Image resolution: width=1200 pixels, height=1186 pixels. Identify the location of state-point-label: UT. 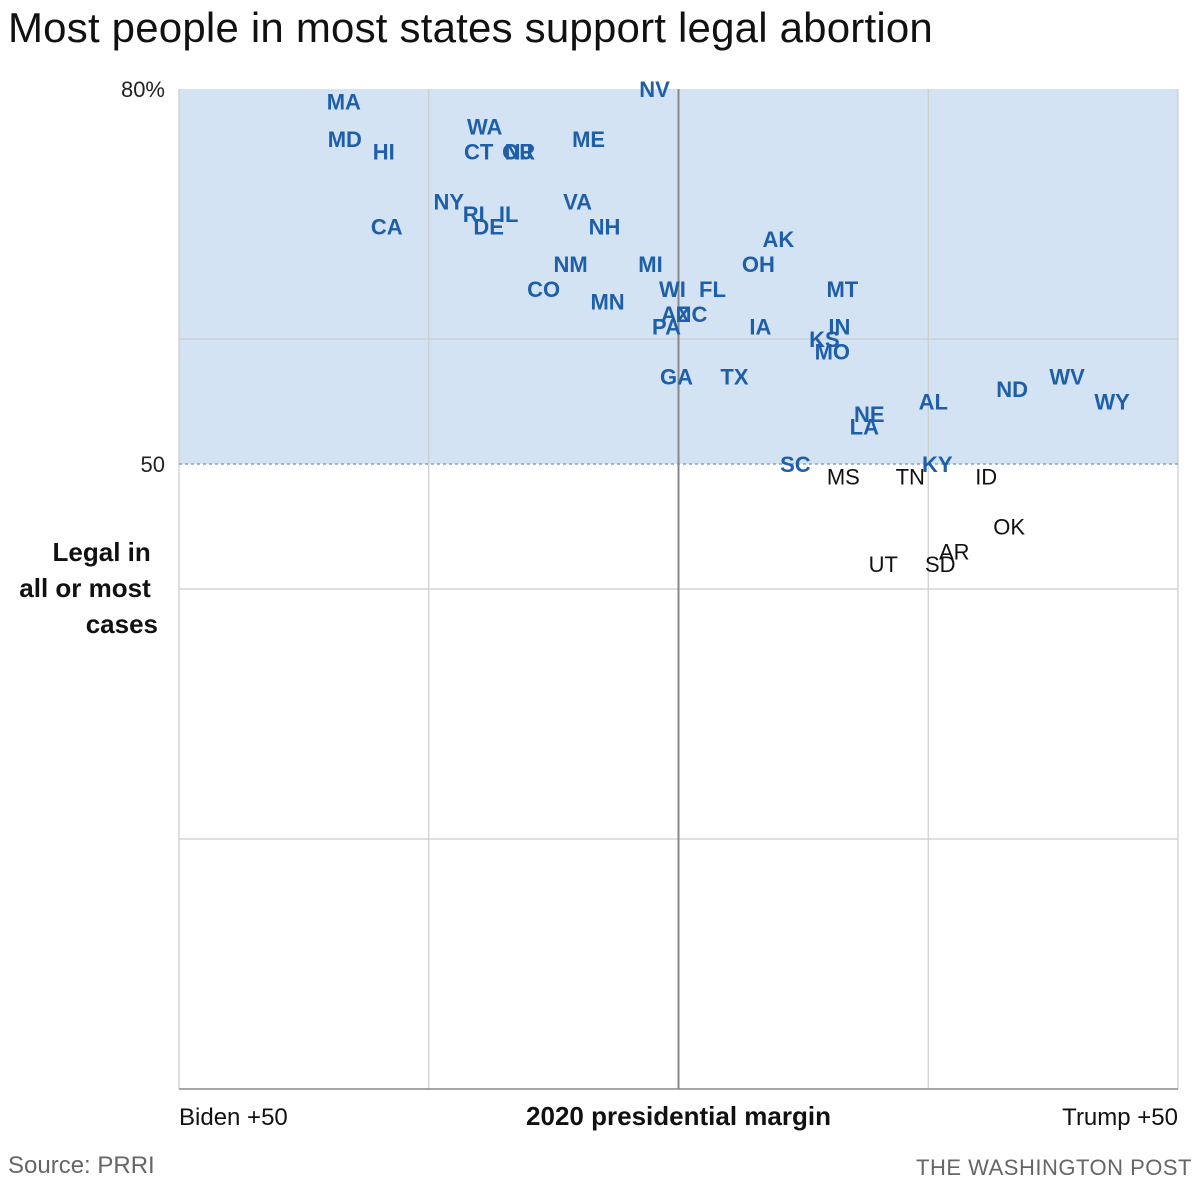
(883, 564).